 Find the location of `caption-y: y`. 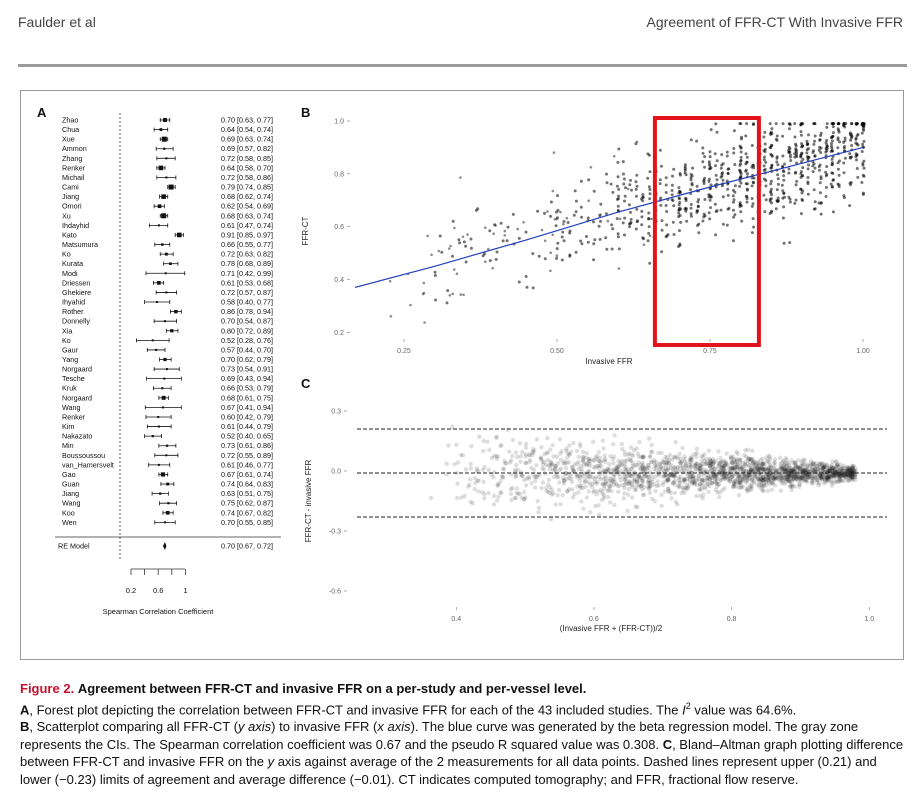

caption-y: y is located at coordinates (271, 762).